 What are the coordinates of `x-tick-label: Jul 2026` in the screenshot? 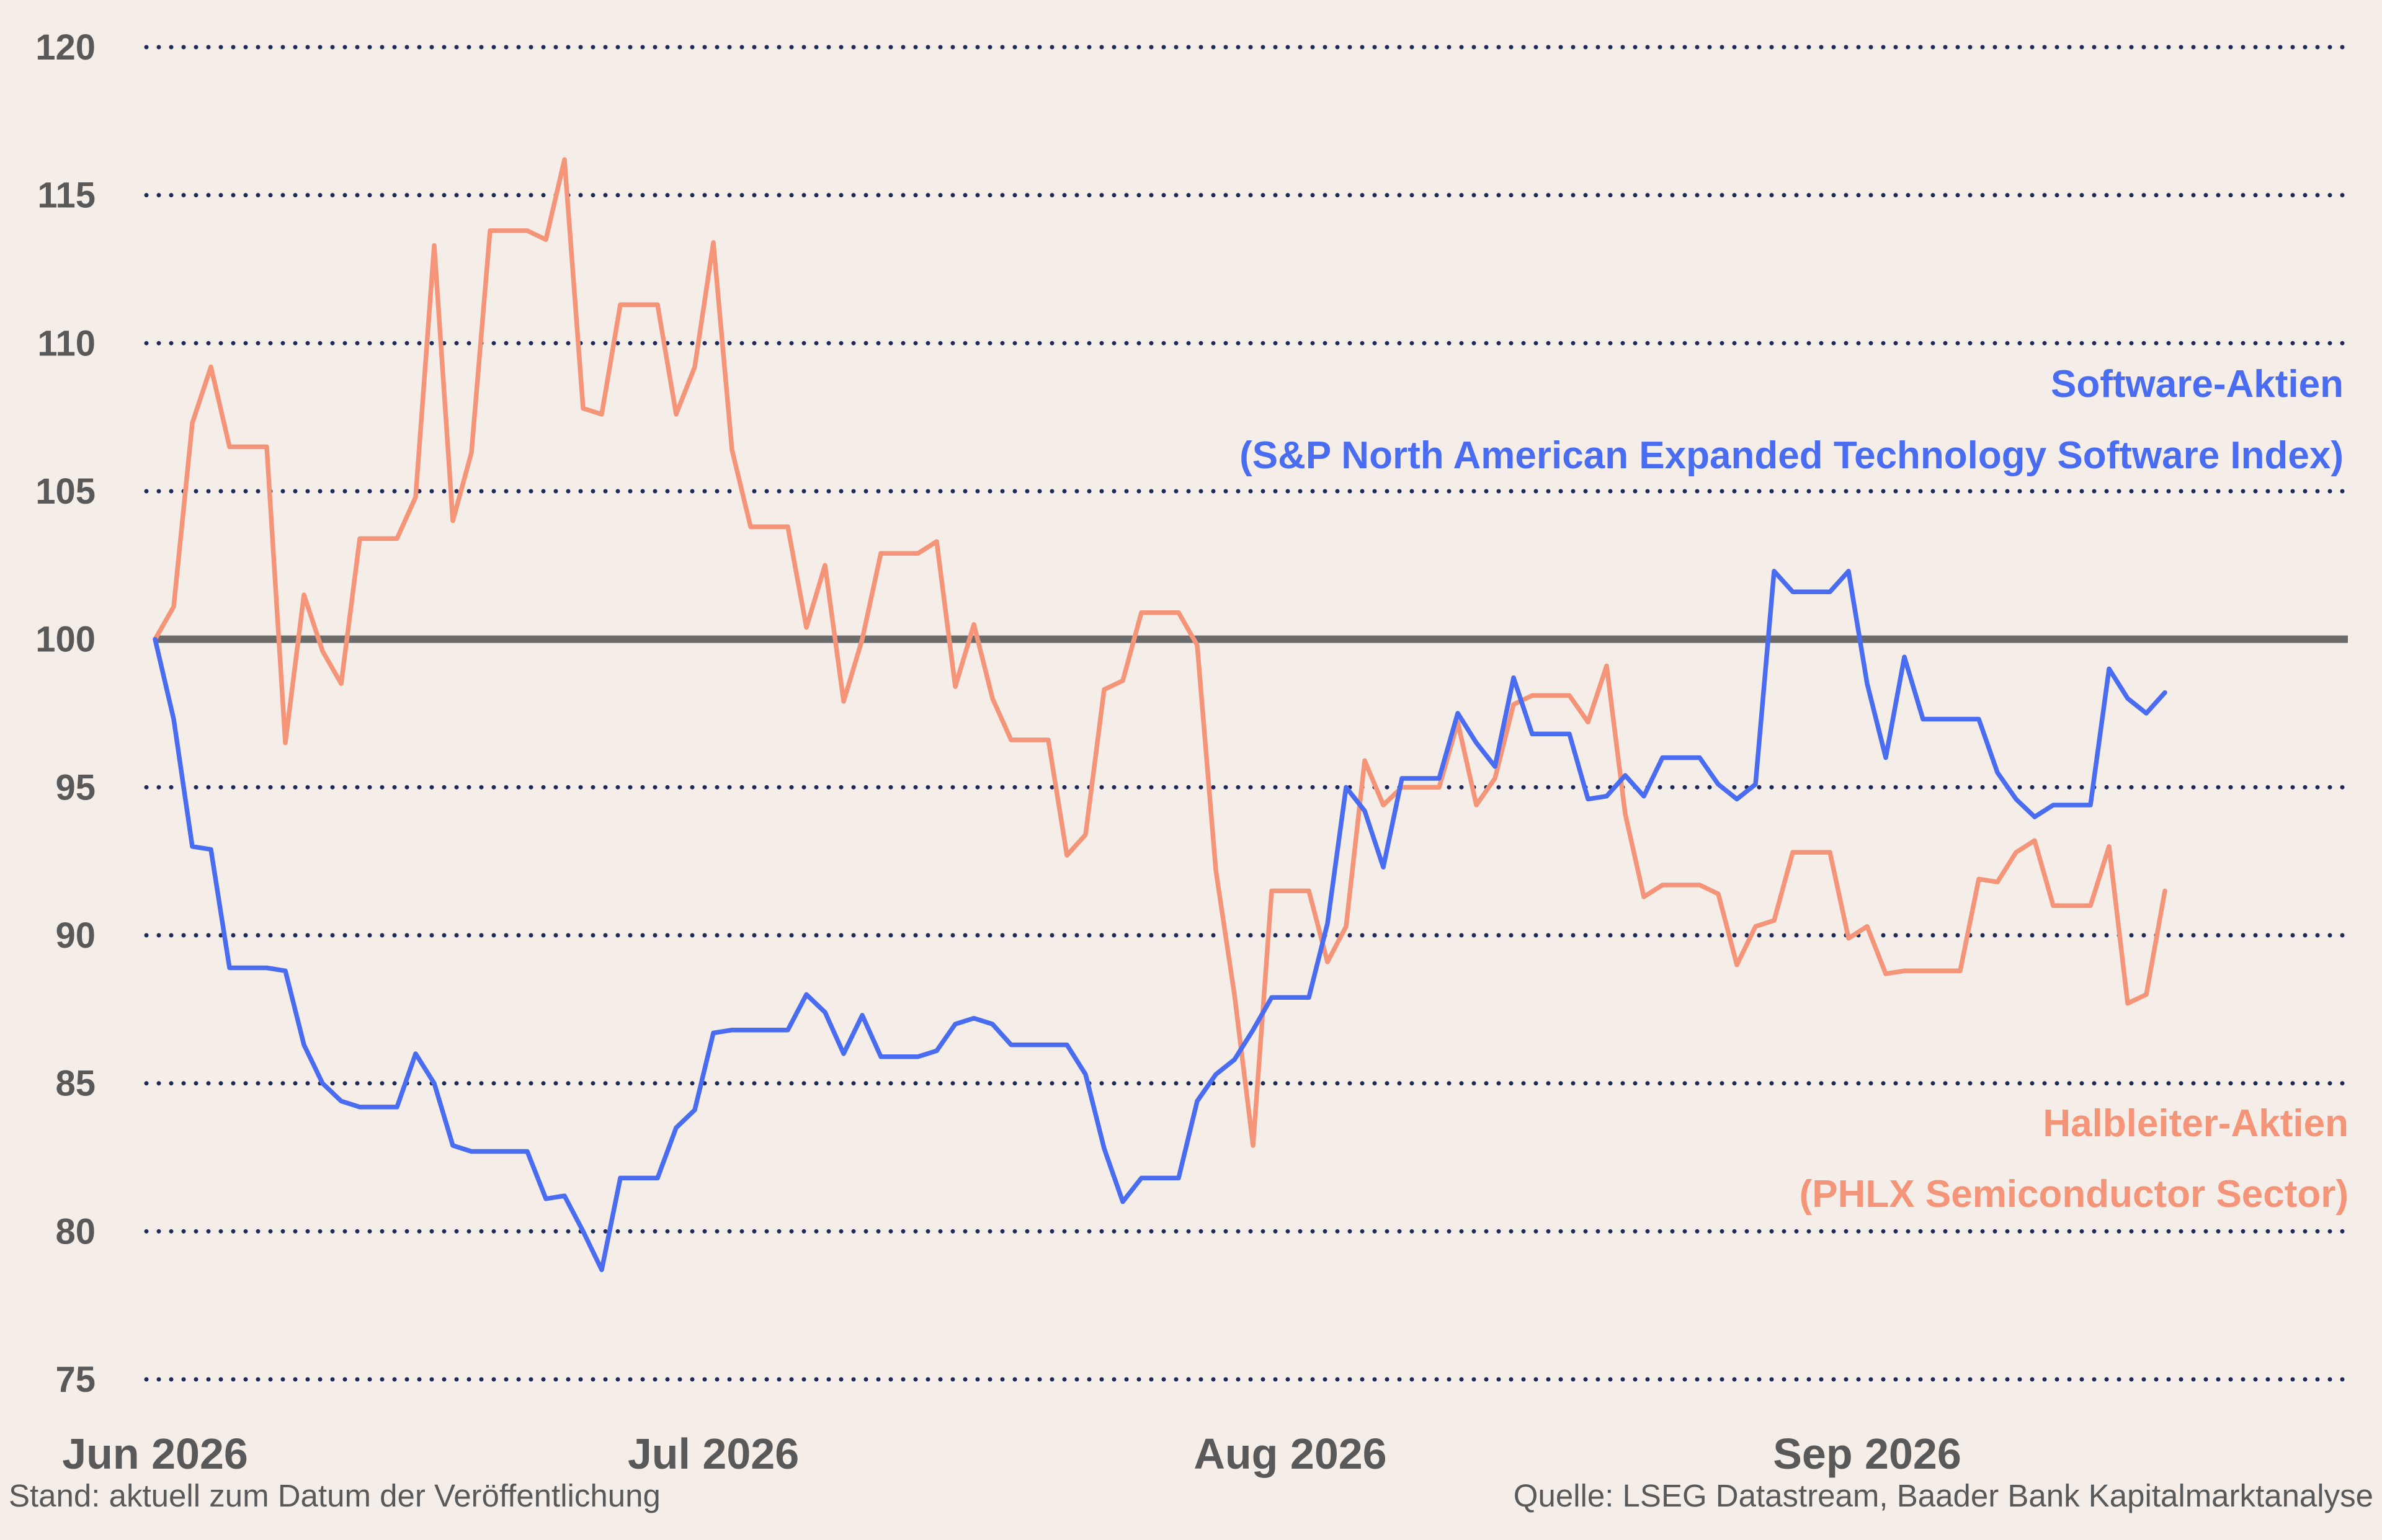 It's located at (714, 1454).